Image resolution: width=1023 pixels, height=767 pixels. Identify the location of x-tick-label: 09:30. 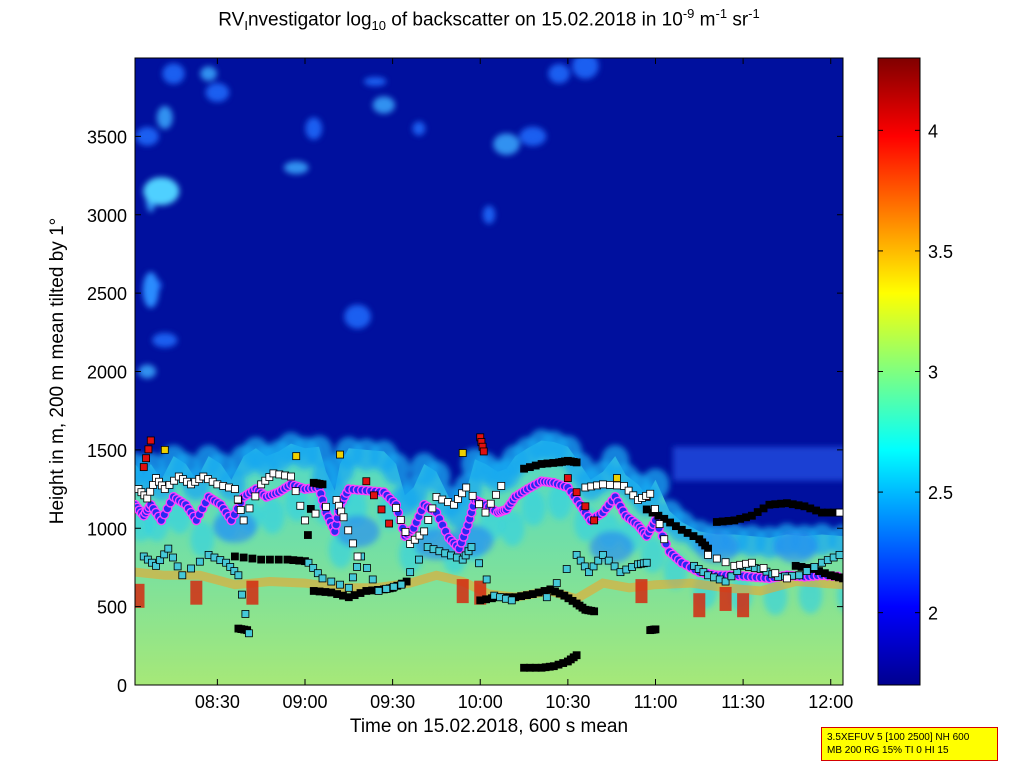
(392, 702).